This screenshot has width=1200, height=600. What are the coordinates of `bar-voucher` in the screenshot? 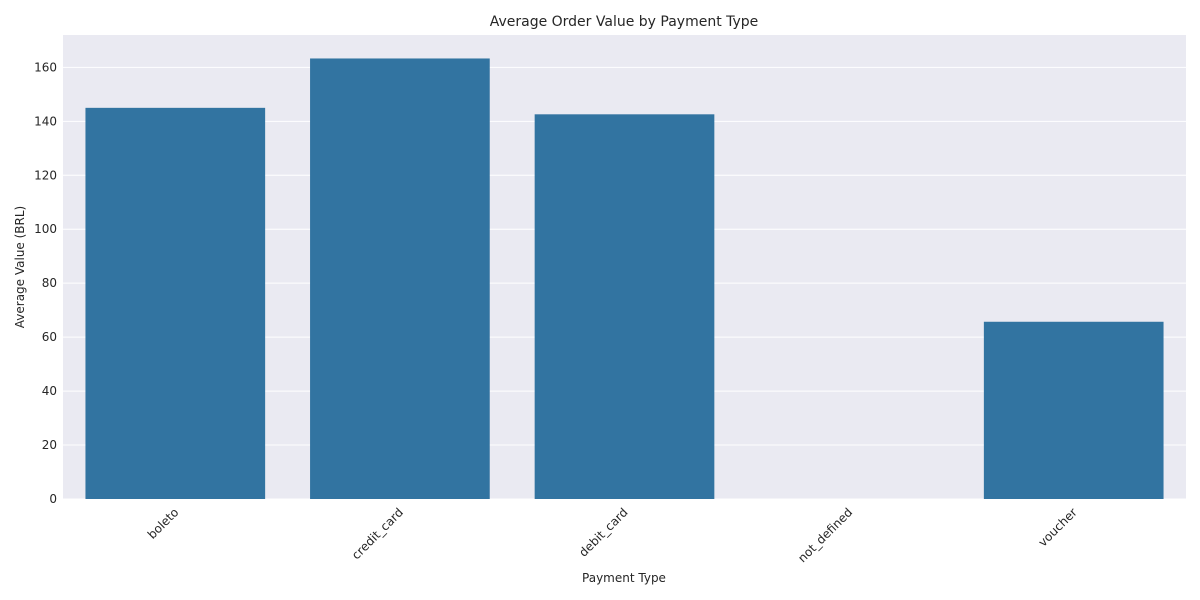 It's located at (1073, 410).